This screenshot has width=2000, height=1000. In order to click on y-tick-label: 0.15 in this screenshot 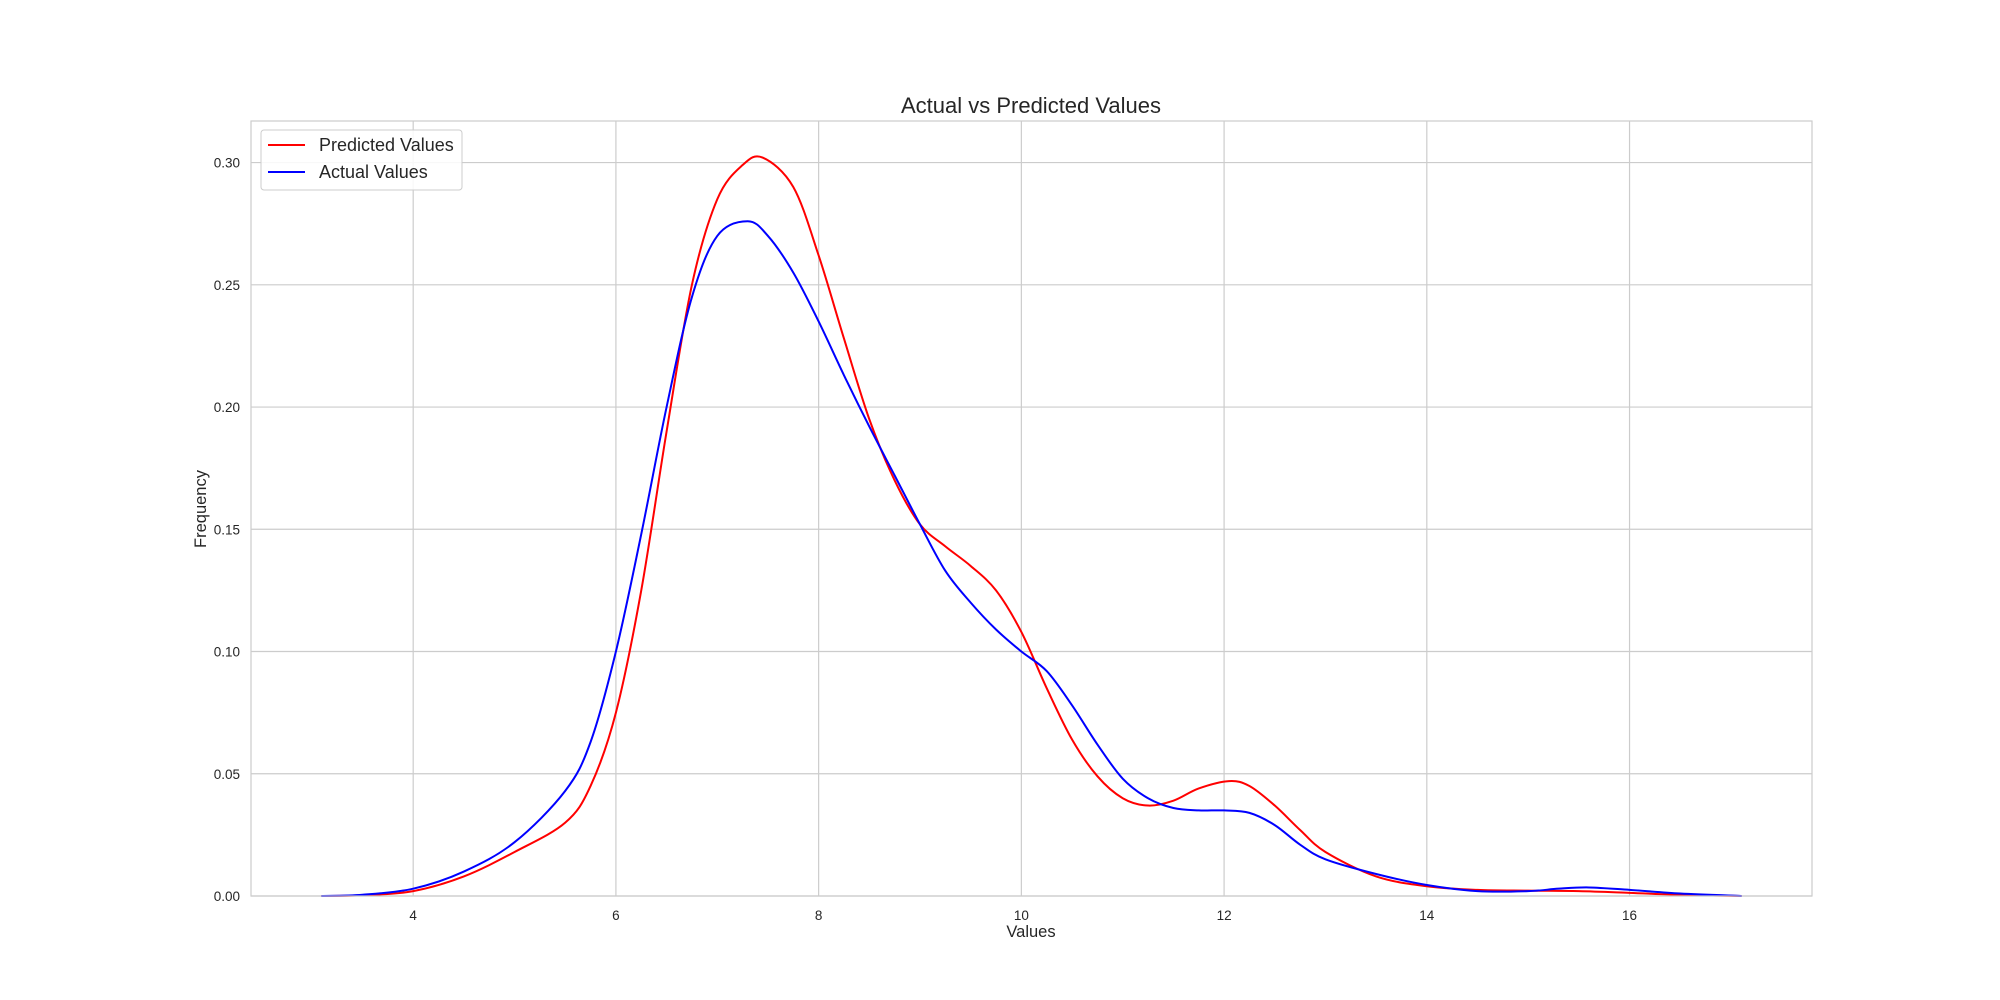, I will do `click(227, 529)`.